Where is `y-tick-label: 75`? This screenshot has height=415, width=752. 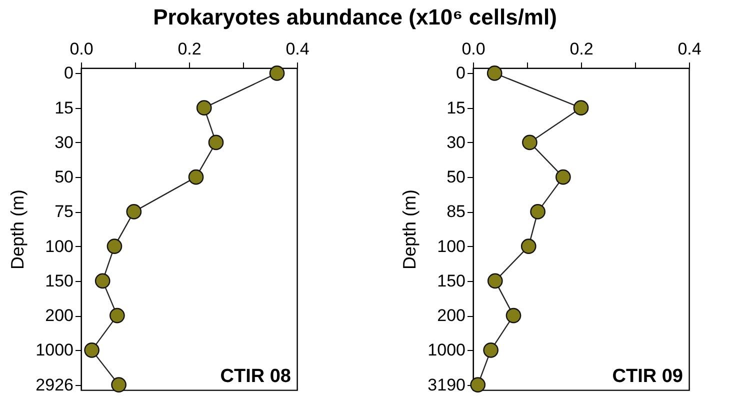
y-tick-label: 75 is located at coordinates (64, 212).